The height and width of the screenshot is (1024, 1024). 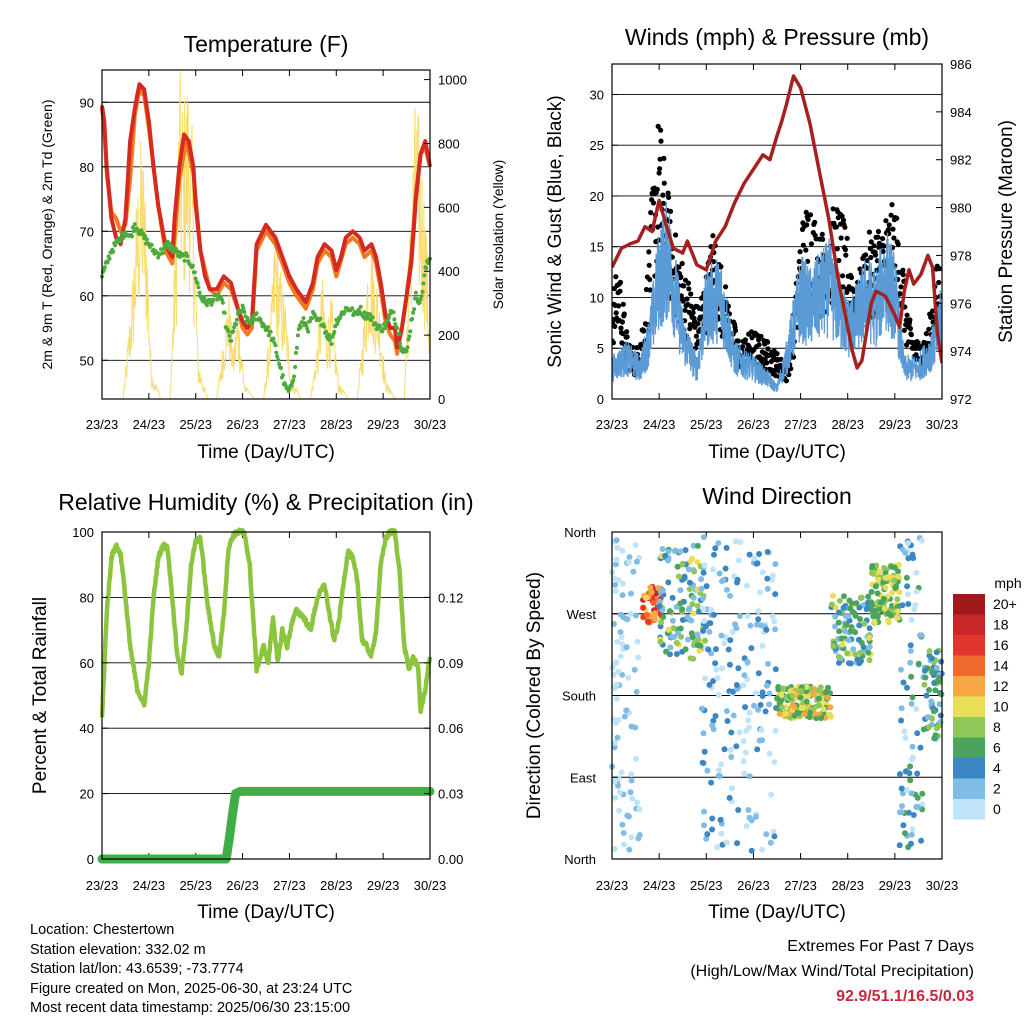 What do you see at coordinates (242, 424) in the screenshot?
I see `x-tick-label: 26/23` at bounding box center [242, 424].